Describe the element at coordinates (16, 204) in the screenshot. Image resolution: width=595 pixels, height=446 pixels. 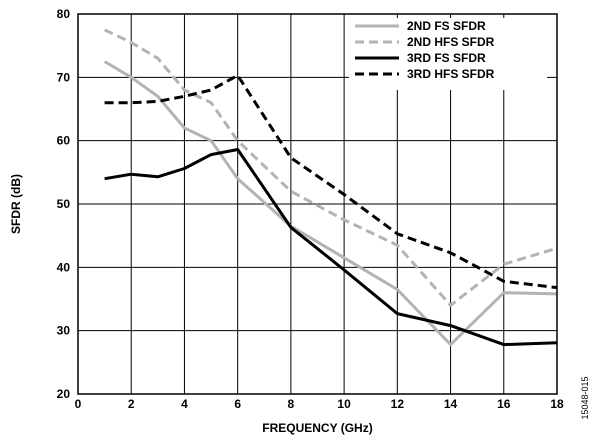
I see `y-axis-label: SFDR (dB)` at that location.